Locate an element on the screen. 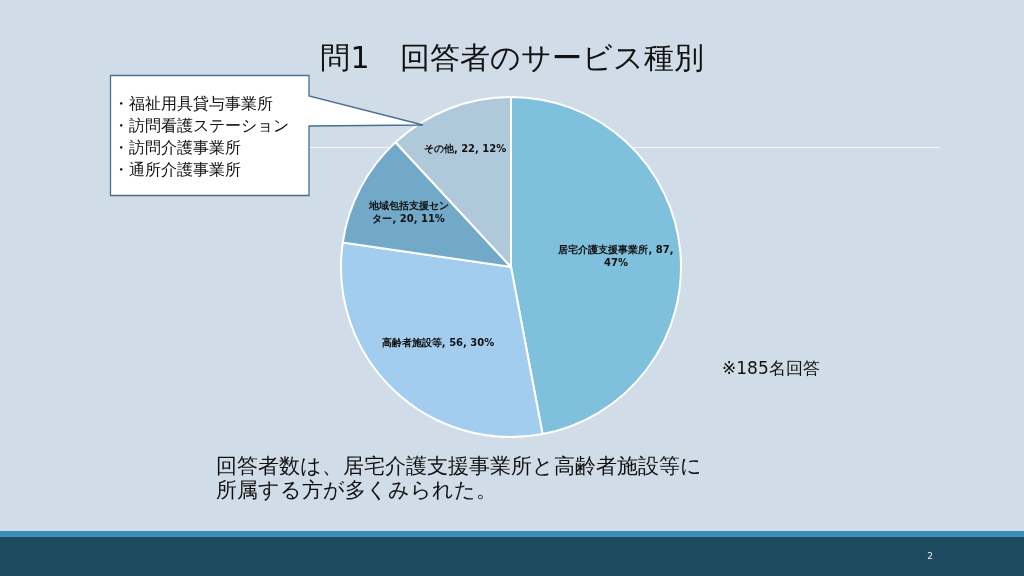 Image resolution: width=1024 pixels, height=576 pixels. text: 回答者数は、居宅介護支援事業所と高齢者施設等に所属する方が多くみられた。 is located at coordinates (459, 478).